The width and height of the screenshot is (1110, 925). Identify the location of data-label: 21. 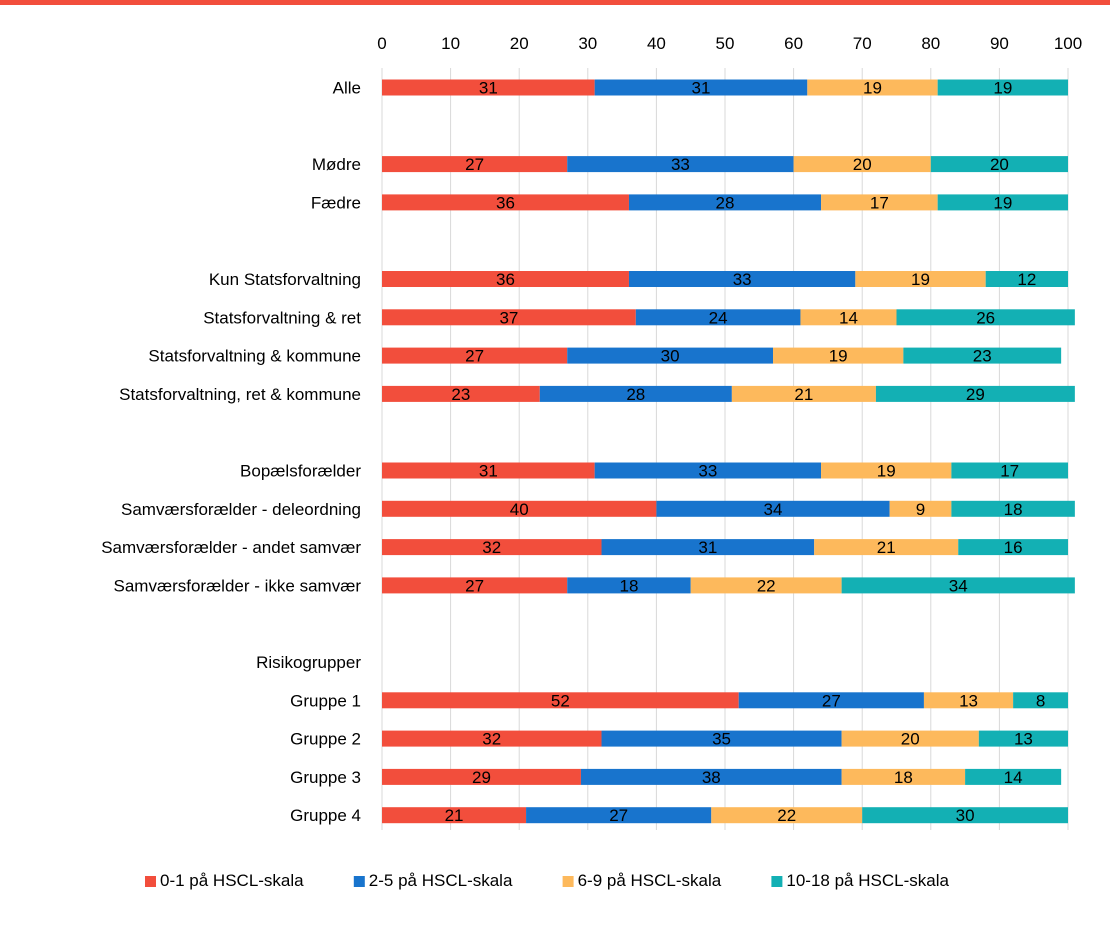
(454, 815).